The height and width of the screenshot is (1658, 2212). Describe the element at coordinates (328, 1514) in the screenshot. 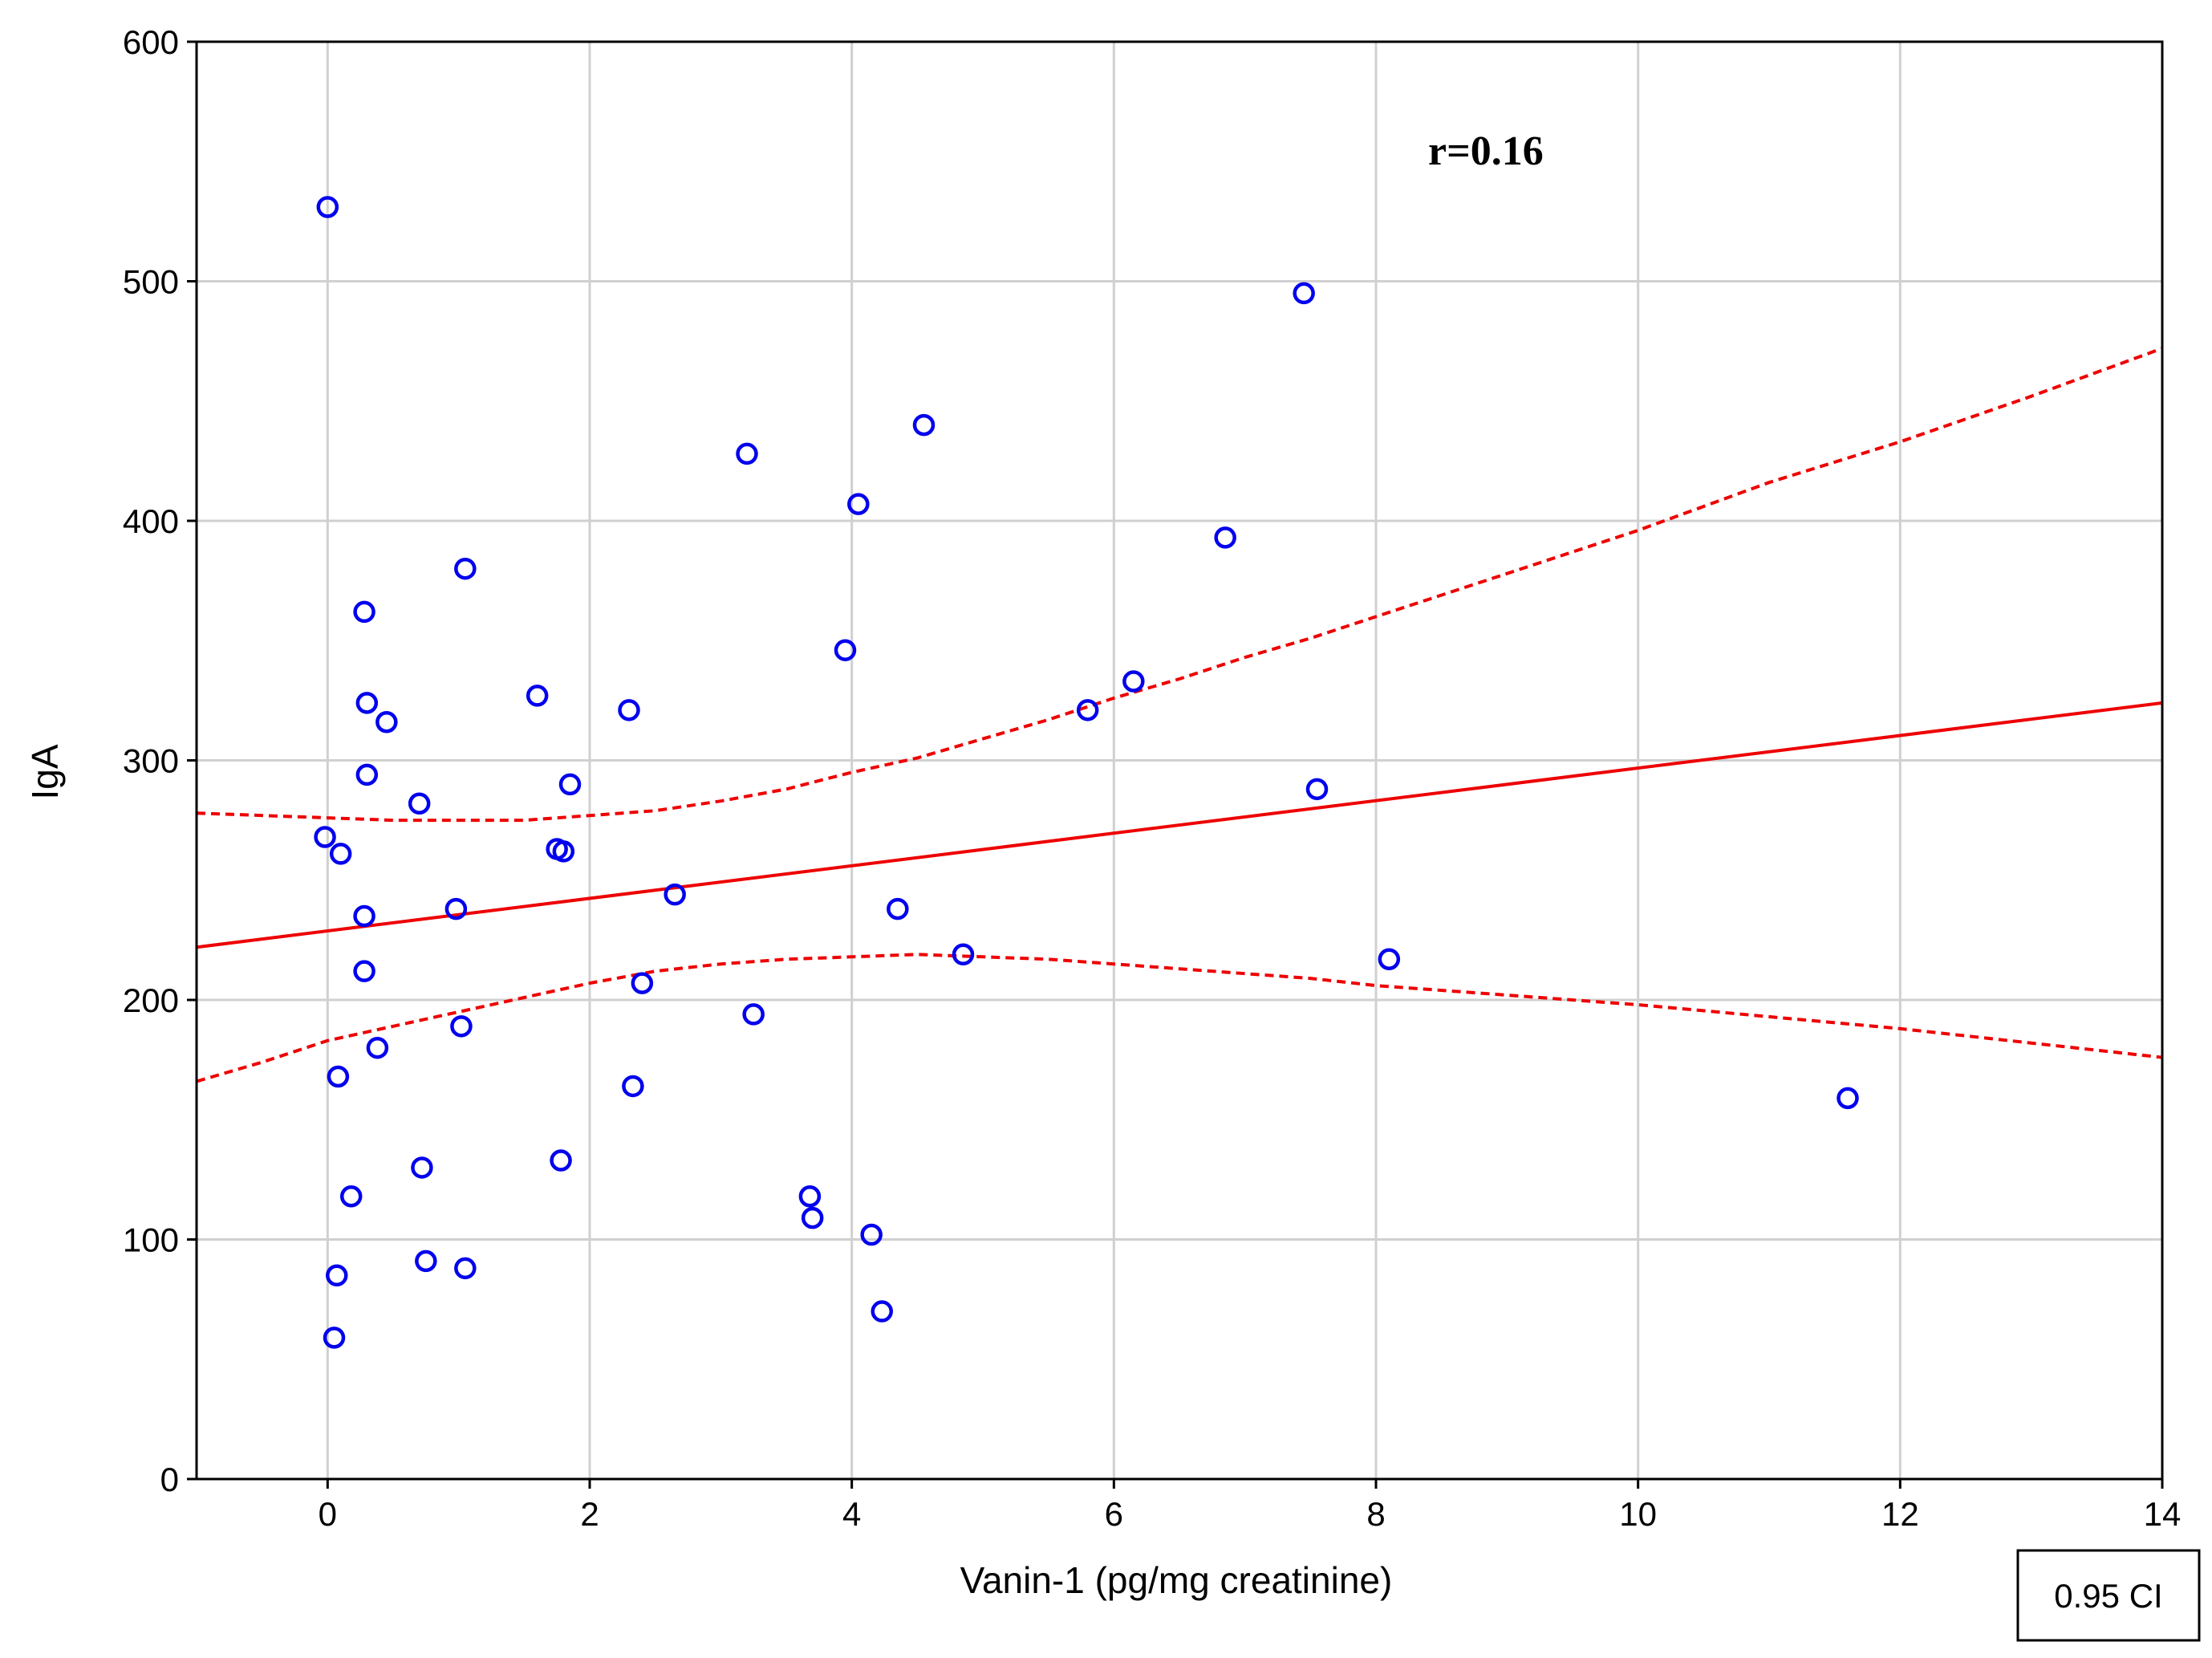

I see `x-tick-label-0: 0` at that location.